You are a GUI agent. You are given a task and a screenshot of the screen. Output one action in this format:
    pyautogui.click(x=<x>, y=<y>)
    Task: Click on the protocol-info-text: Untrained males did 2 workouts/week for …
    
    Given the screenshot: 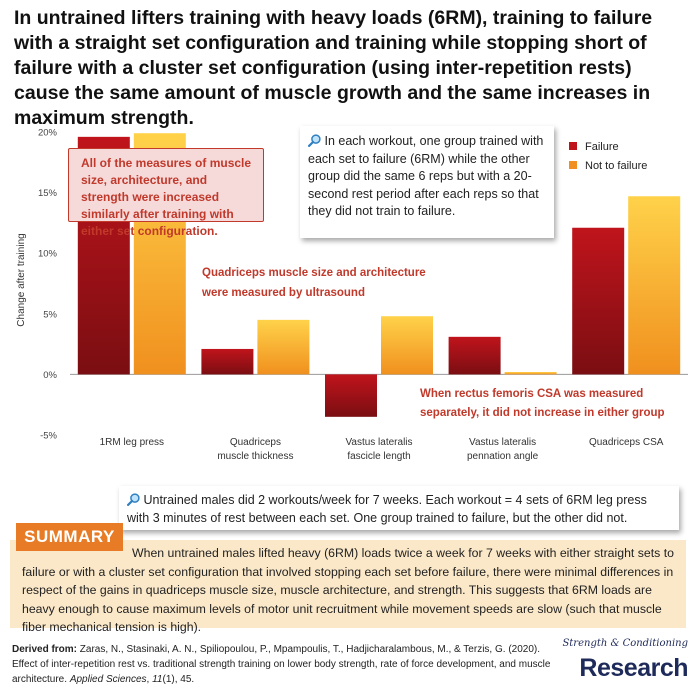 What is the action you would take?
    pyautogui.click(x=387, y=509)
    